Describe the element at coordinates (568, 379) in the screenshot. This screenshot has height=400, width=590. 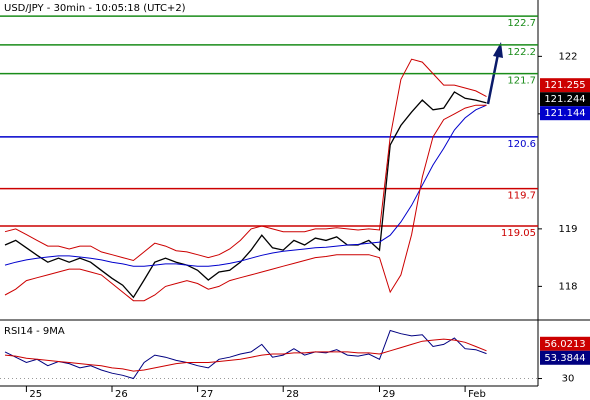
I see `y-tick-label: 30` at that location.